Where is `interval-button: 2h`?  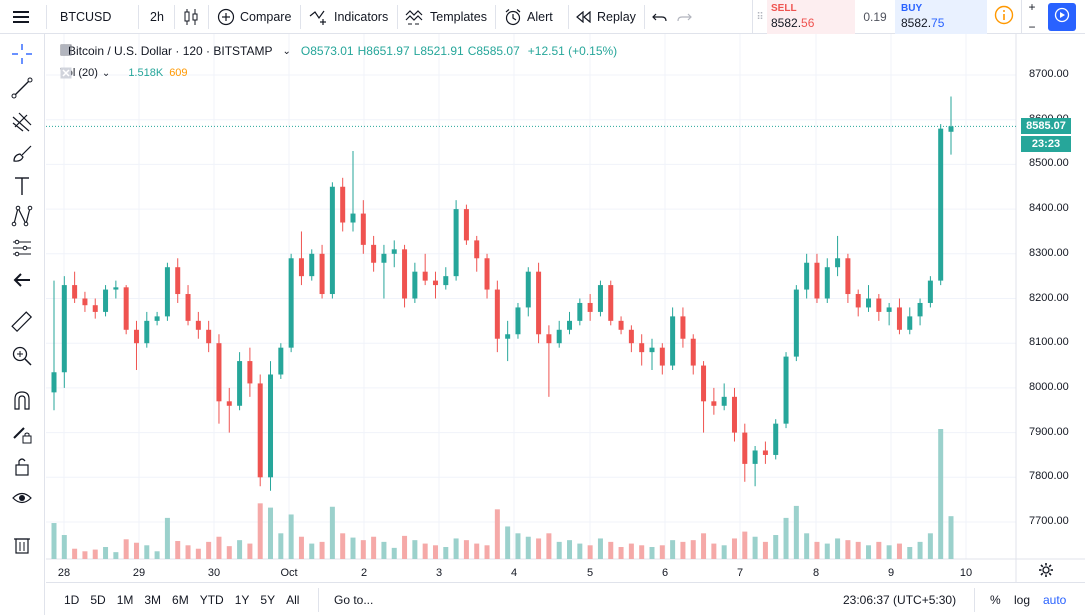
interval-button: 2h is located at coordinates (157, 17).